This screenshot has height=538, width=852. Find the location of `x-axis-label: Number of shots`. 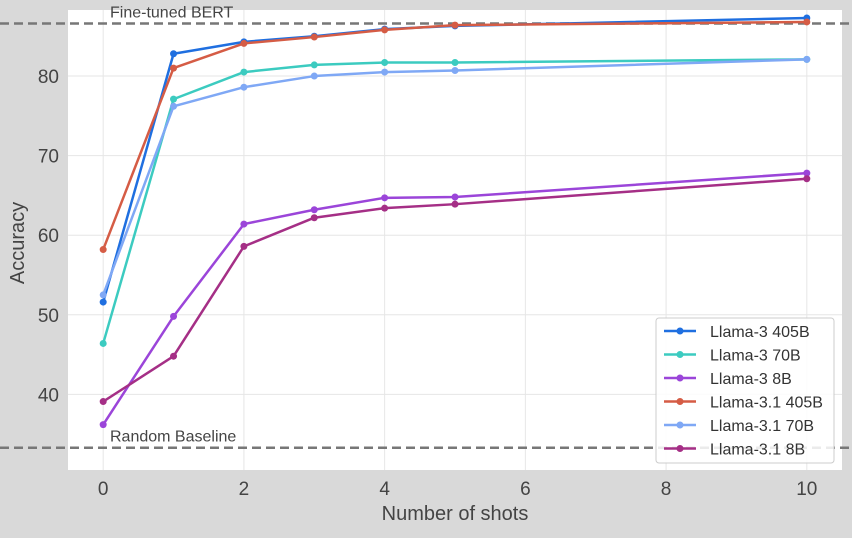

x-axis-label: Number of shots is located at coordinates (455, 514).